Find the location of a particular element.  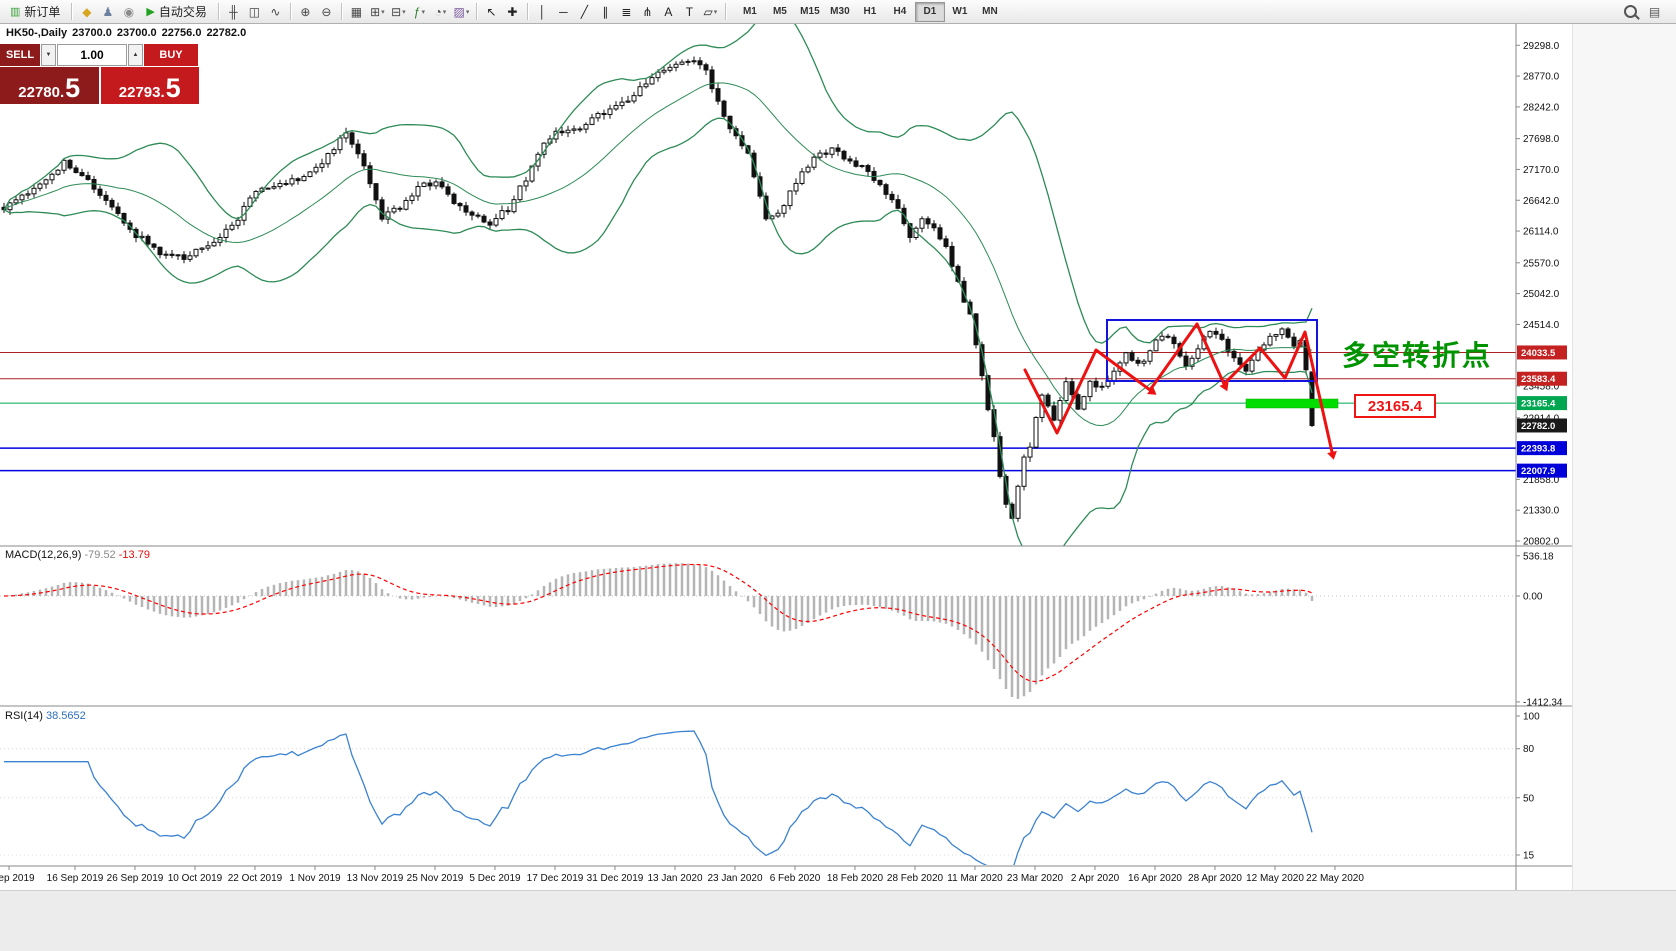

svg-text: 1 Nov 2019 is located at coordinates (315, 878).